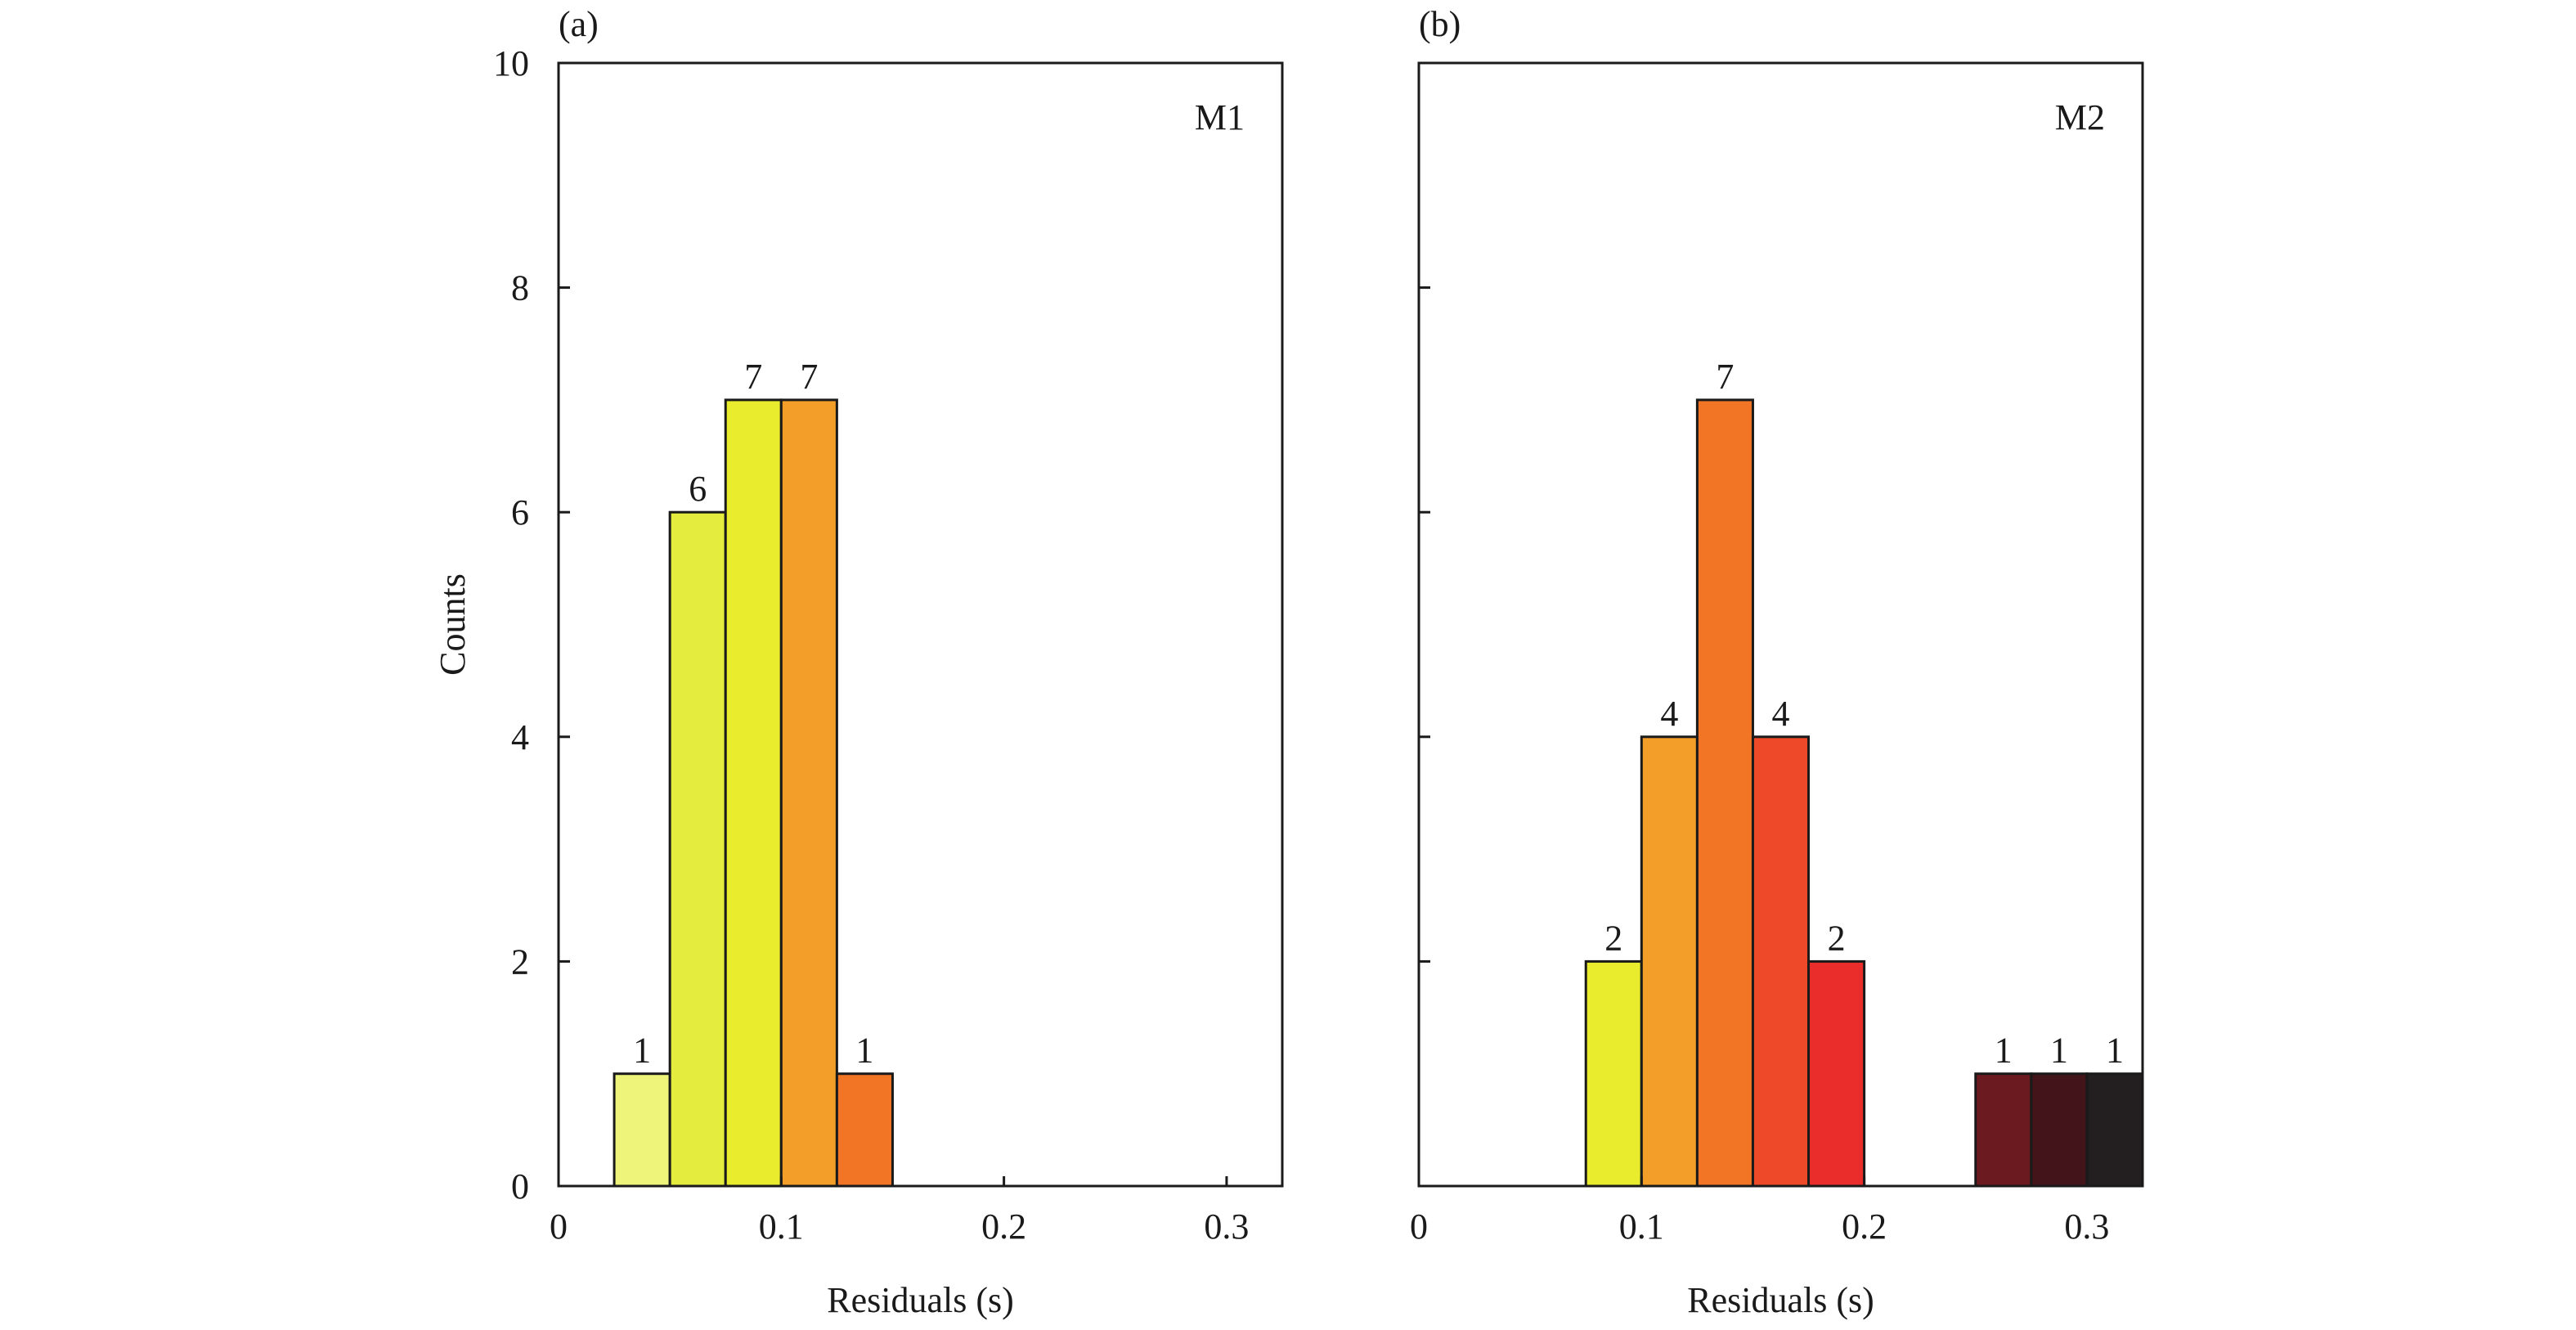 The image size is (2576, 1330). I want to click on panel-tag: (a), so click(579, 24).